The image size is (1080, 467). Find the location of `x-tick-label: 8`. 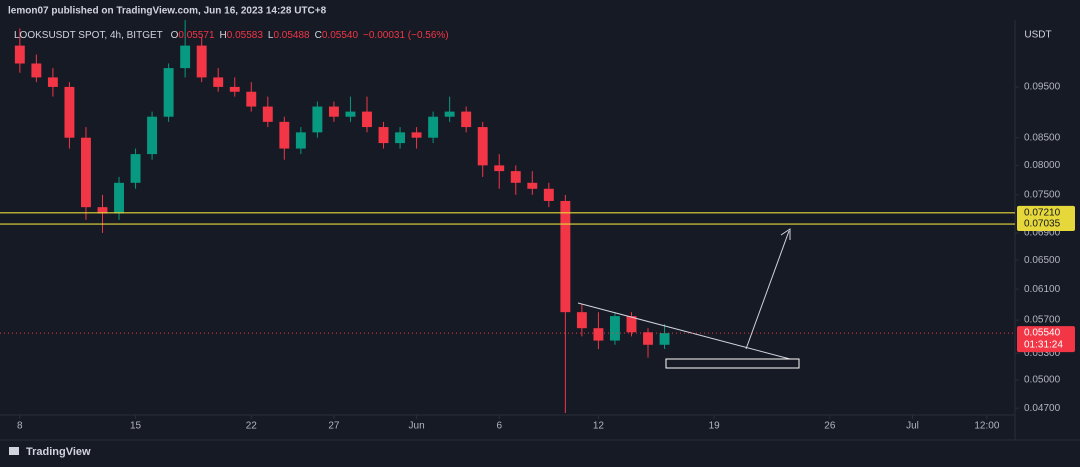

x-tick-label: 8 is located at coordinates (20, 426).